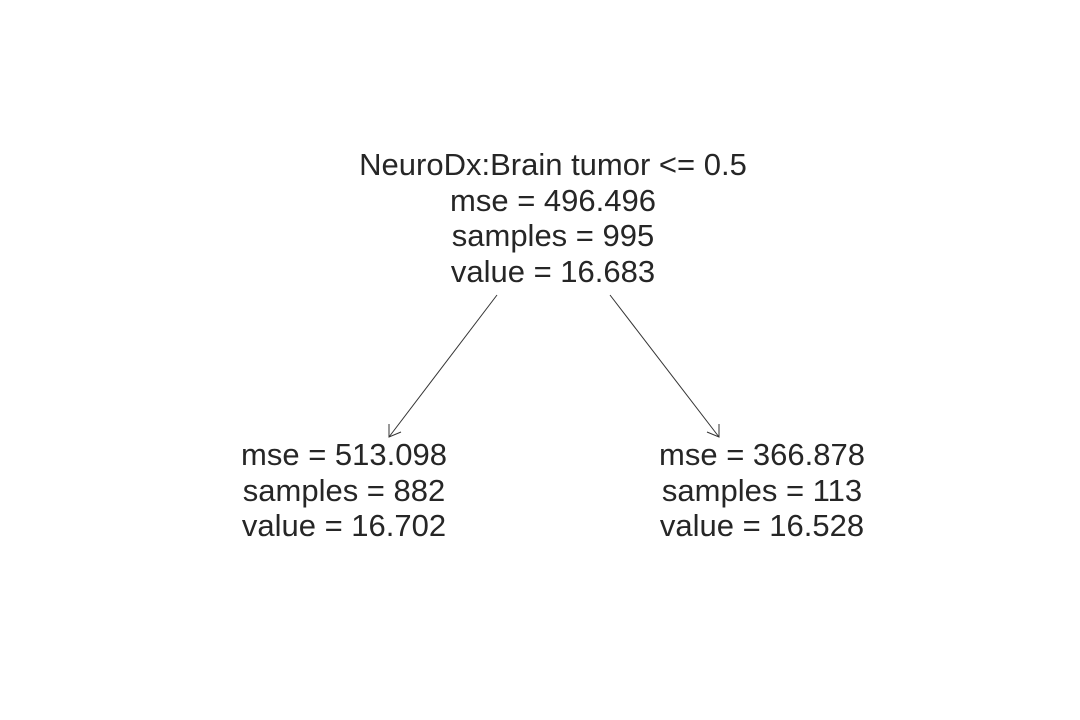  Describe the element at coordinates (344, 525) in the screenshot. I see `left-value: value = 16.702` at that location.